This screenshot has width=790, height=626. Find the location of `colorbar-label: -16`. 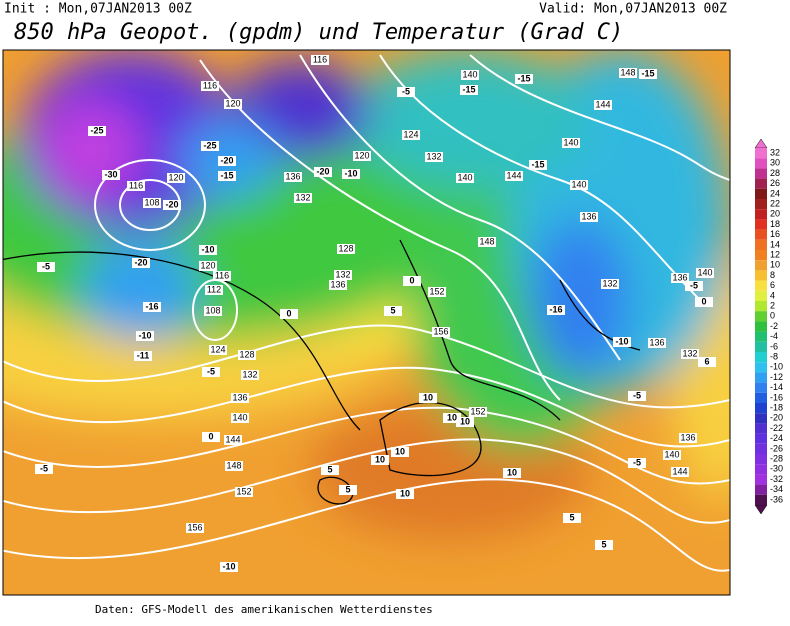

colorbar-label: -16 is located at coordinates (776, 397).